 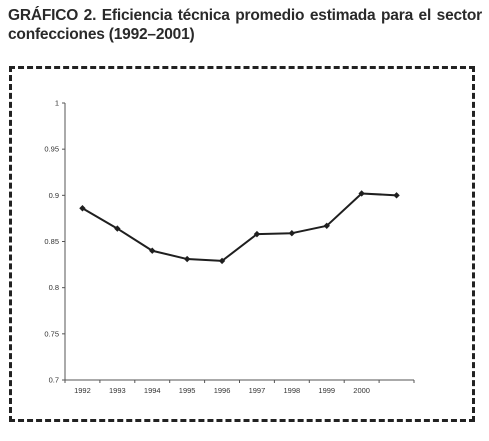 I want to click on y-tick-label: 0.7, so click(x=54, y=380).